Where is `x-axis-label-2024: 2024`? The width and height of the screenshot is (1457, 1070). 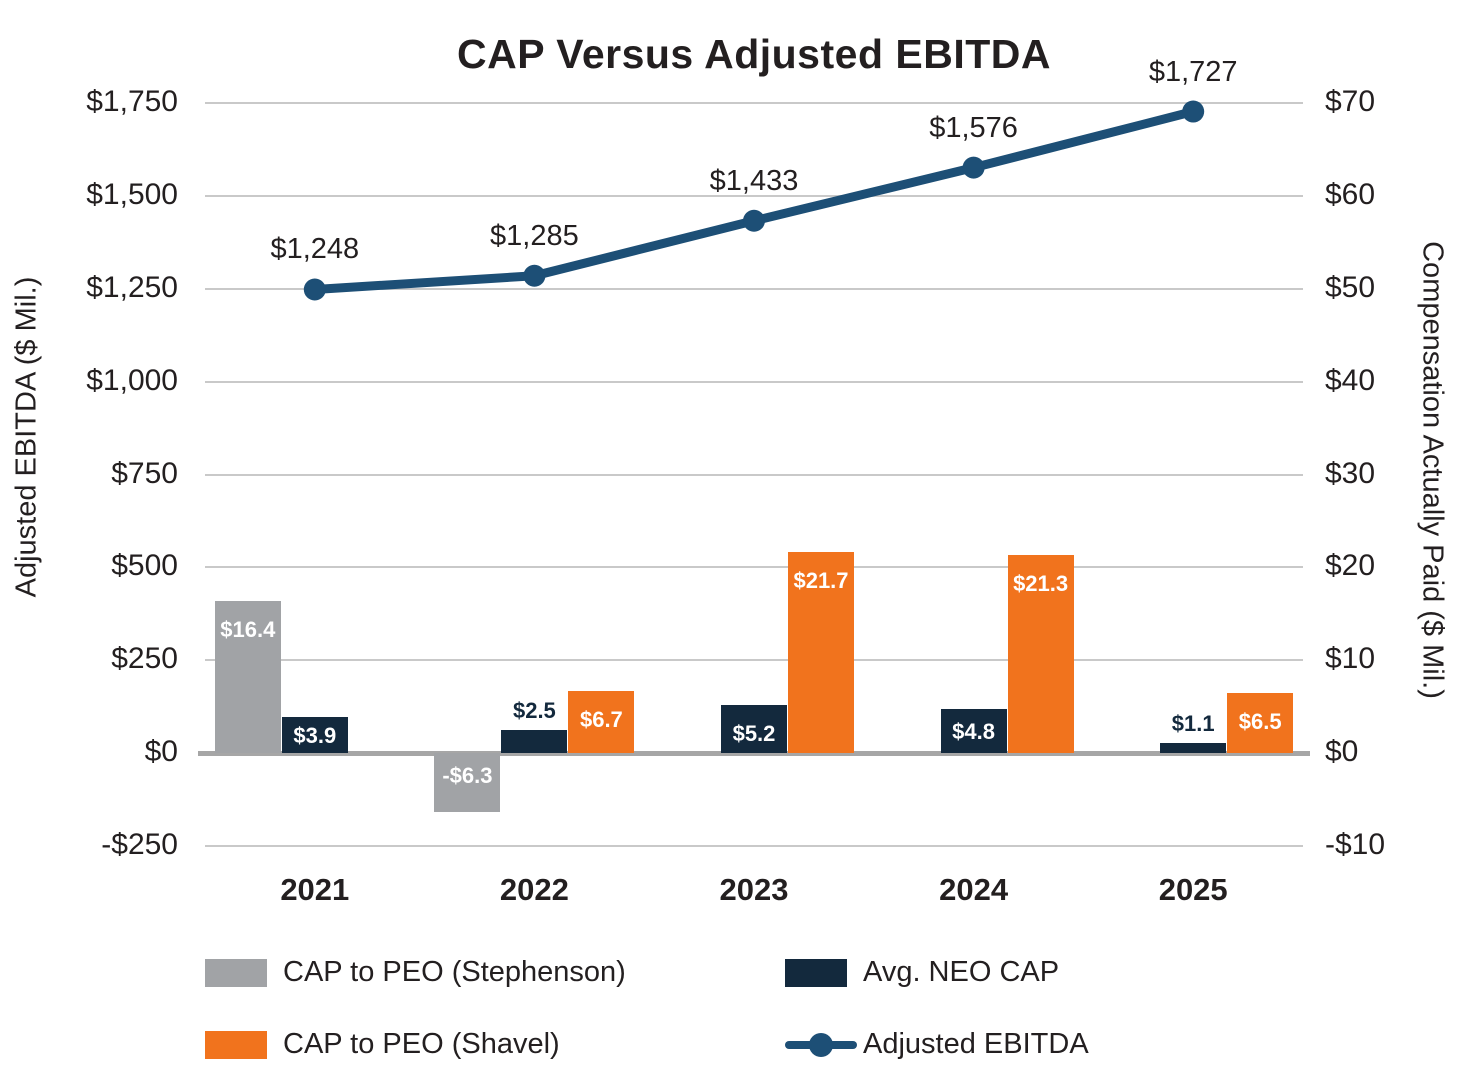
x-axis-label-2024: 2024 is located at coordinates (974, 889).